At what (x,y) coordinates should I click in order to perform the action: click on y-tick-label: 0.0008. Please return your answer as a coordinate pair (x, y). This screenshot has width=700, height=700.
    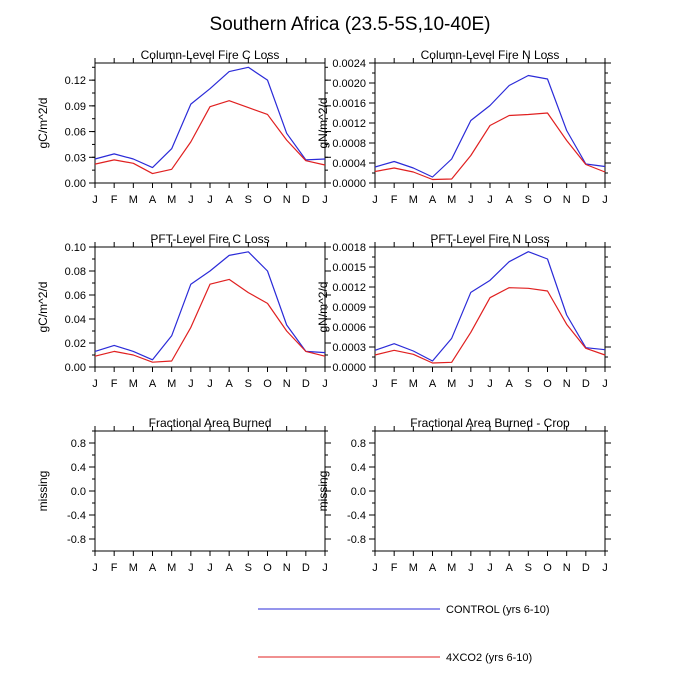
    Looking at the image, I should click on (349, 144).